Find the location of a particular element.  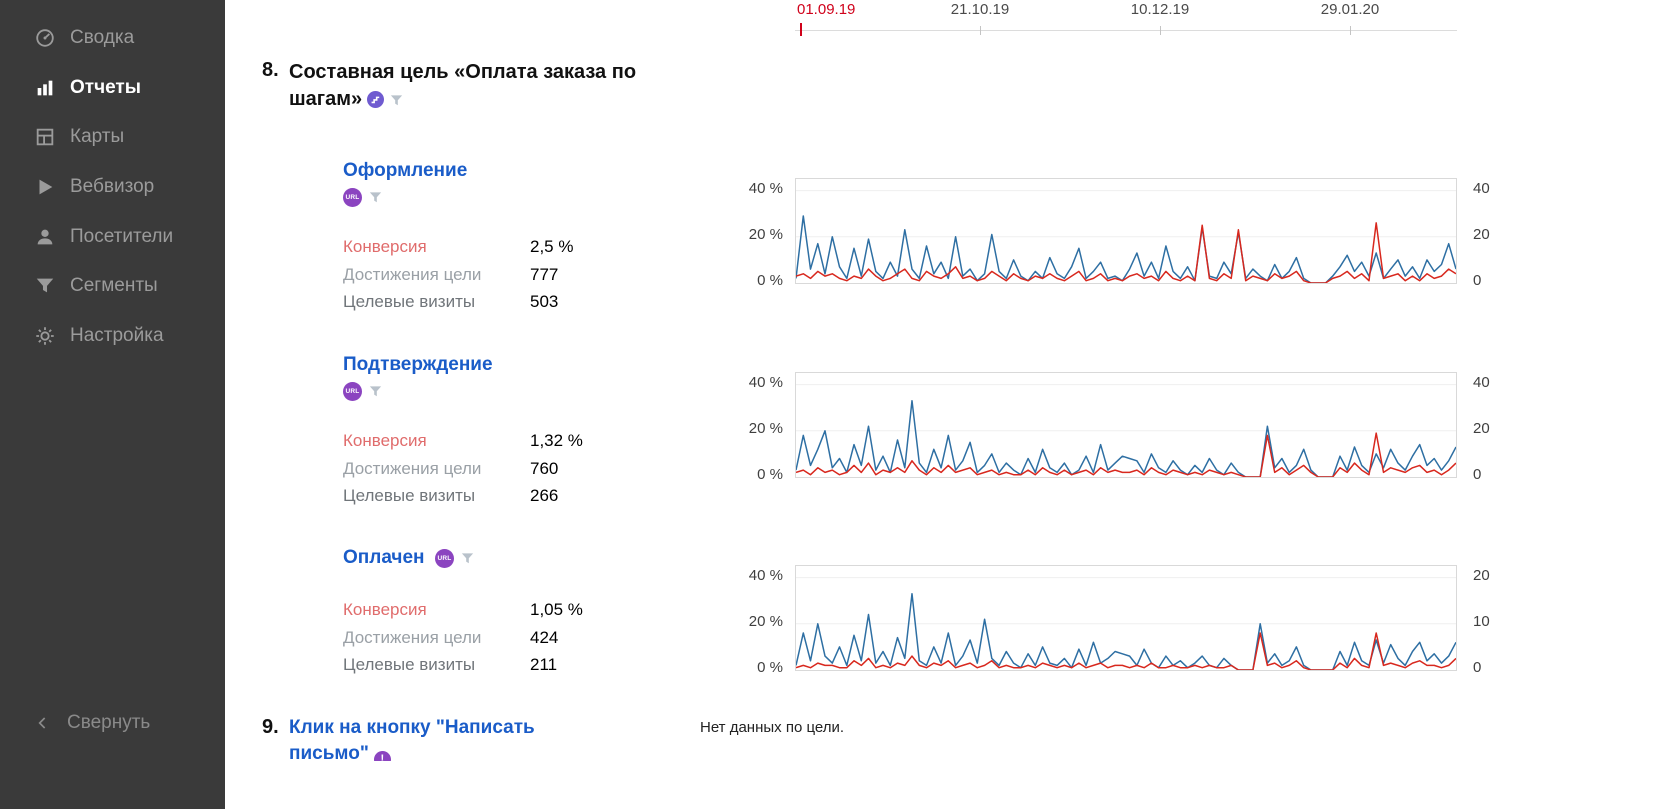

section-8-title: Составная цель «Оплата заказа по шагам» is located at coordinates (465, 86).